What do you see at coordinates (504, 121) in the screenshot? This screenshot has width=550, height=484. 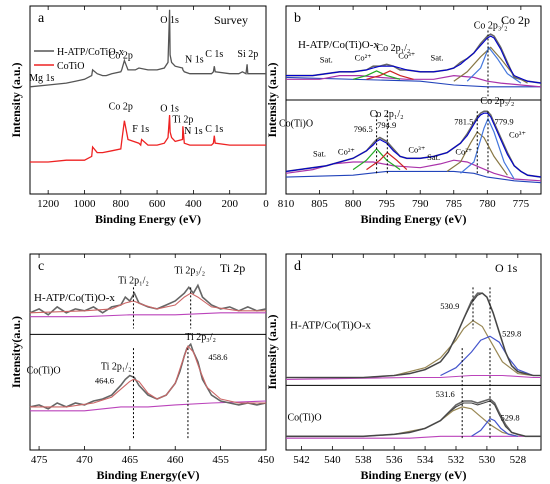 I see `lower-peak-label: 779.9` at bounding box center [504, 121].